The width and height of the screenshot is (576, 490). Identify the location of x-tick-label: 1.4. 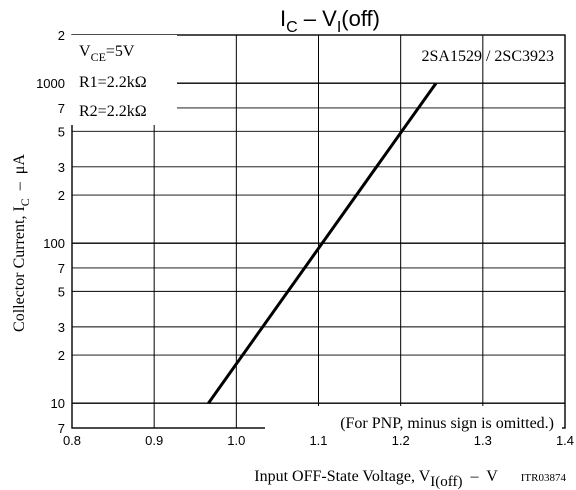
(565, 440).